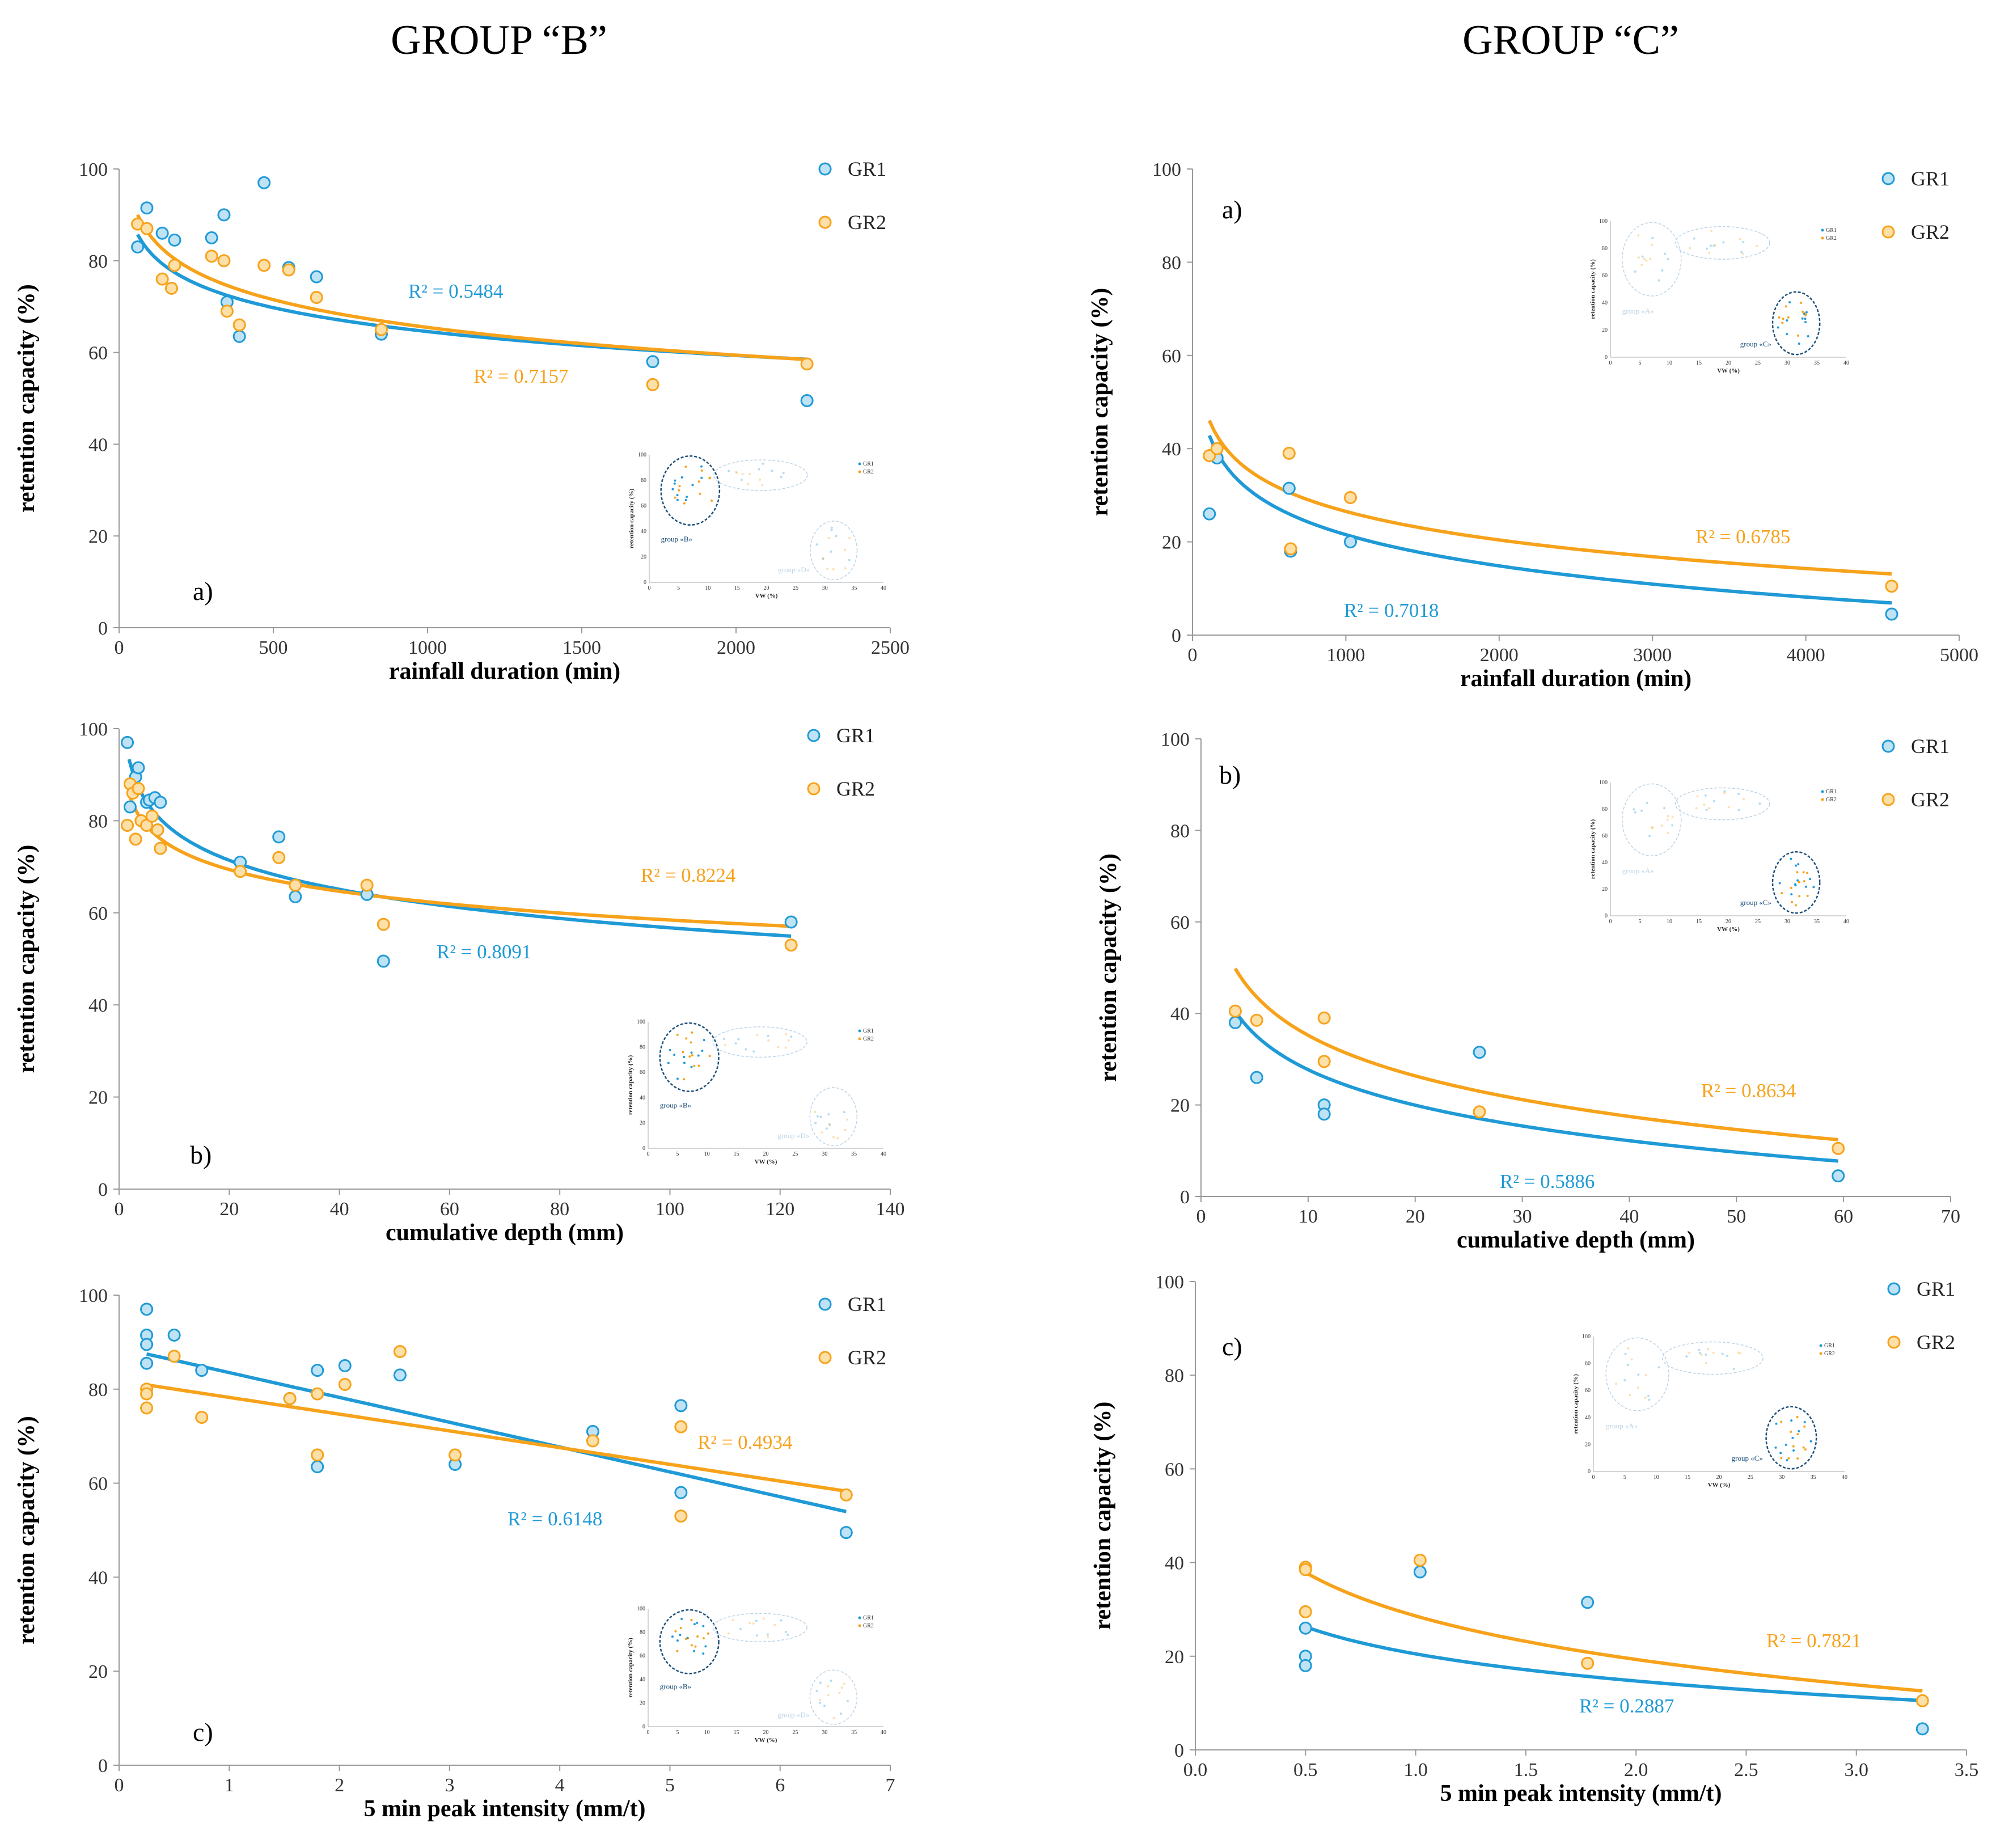 This screenshot has height=1848, width=1996. I want to click on gr1-trendline, so click(459, 848).